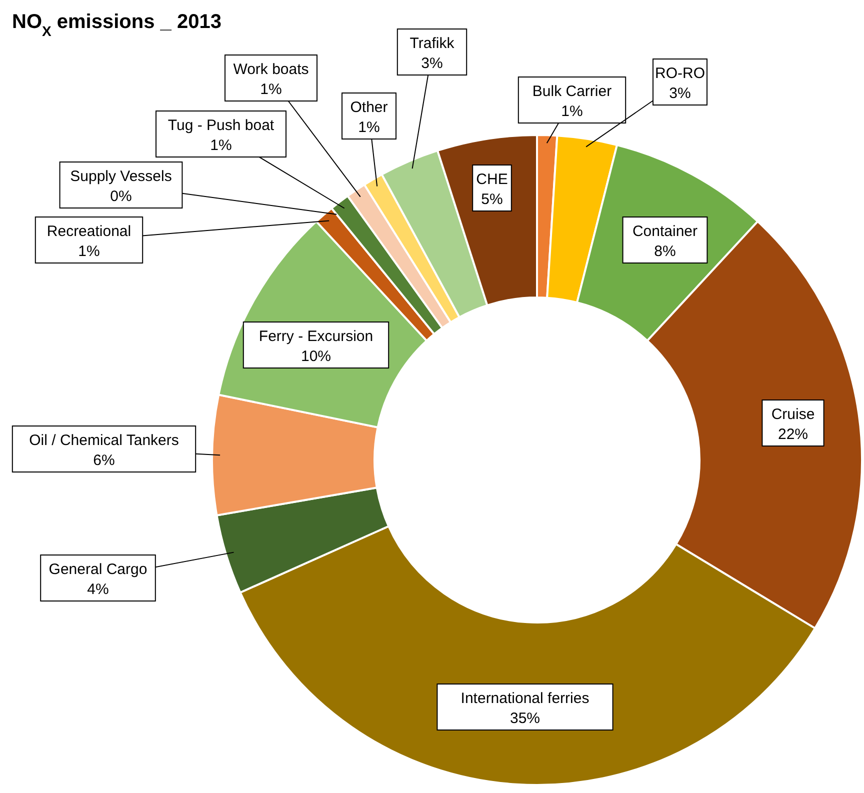 This screenshot has height=793, width=864. I want to click on data-label: 6%, so click(104, 460).